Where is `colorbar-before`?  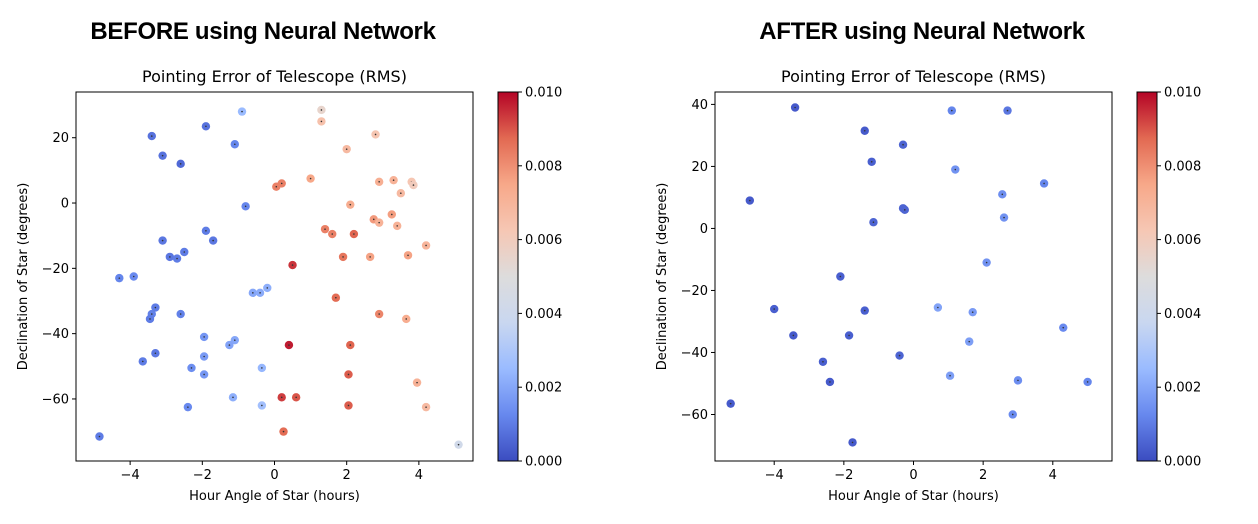 colorbar-before is located at coordinates (508, 276).